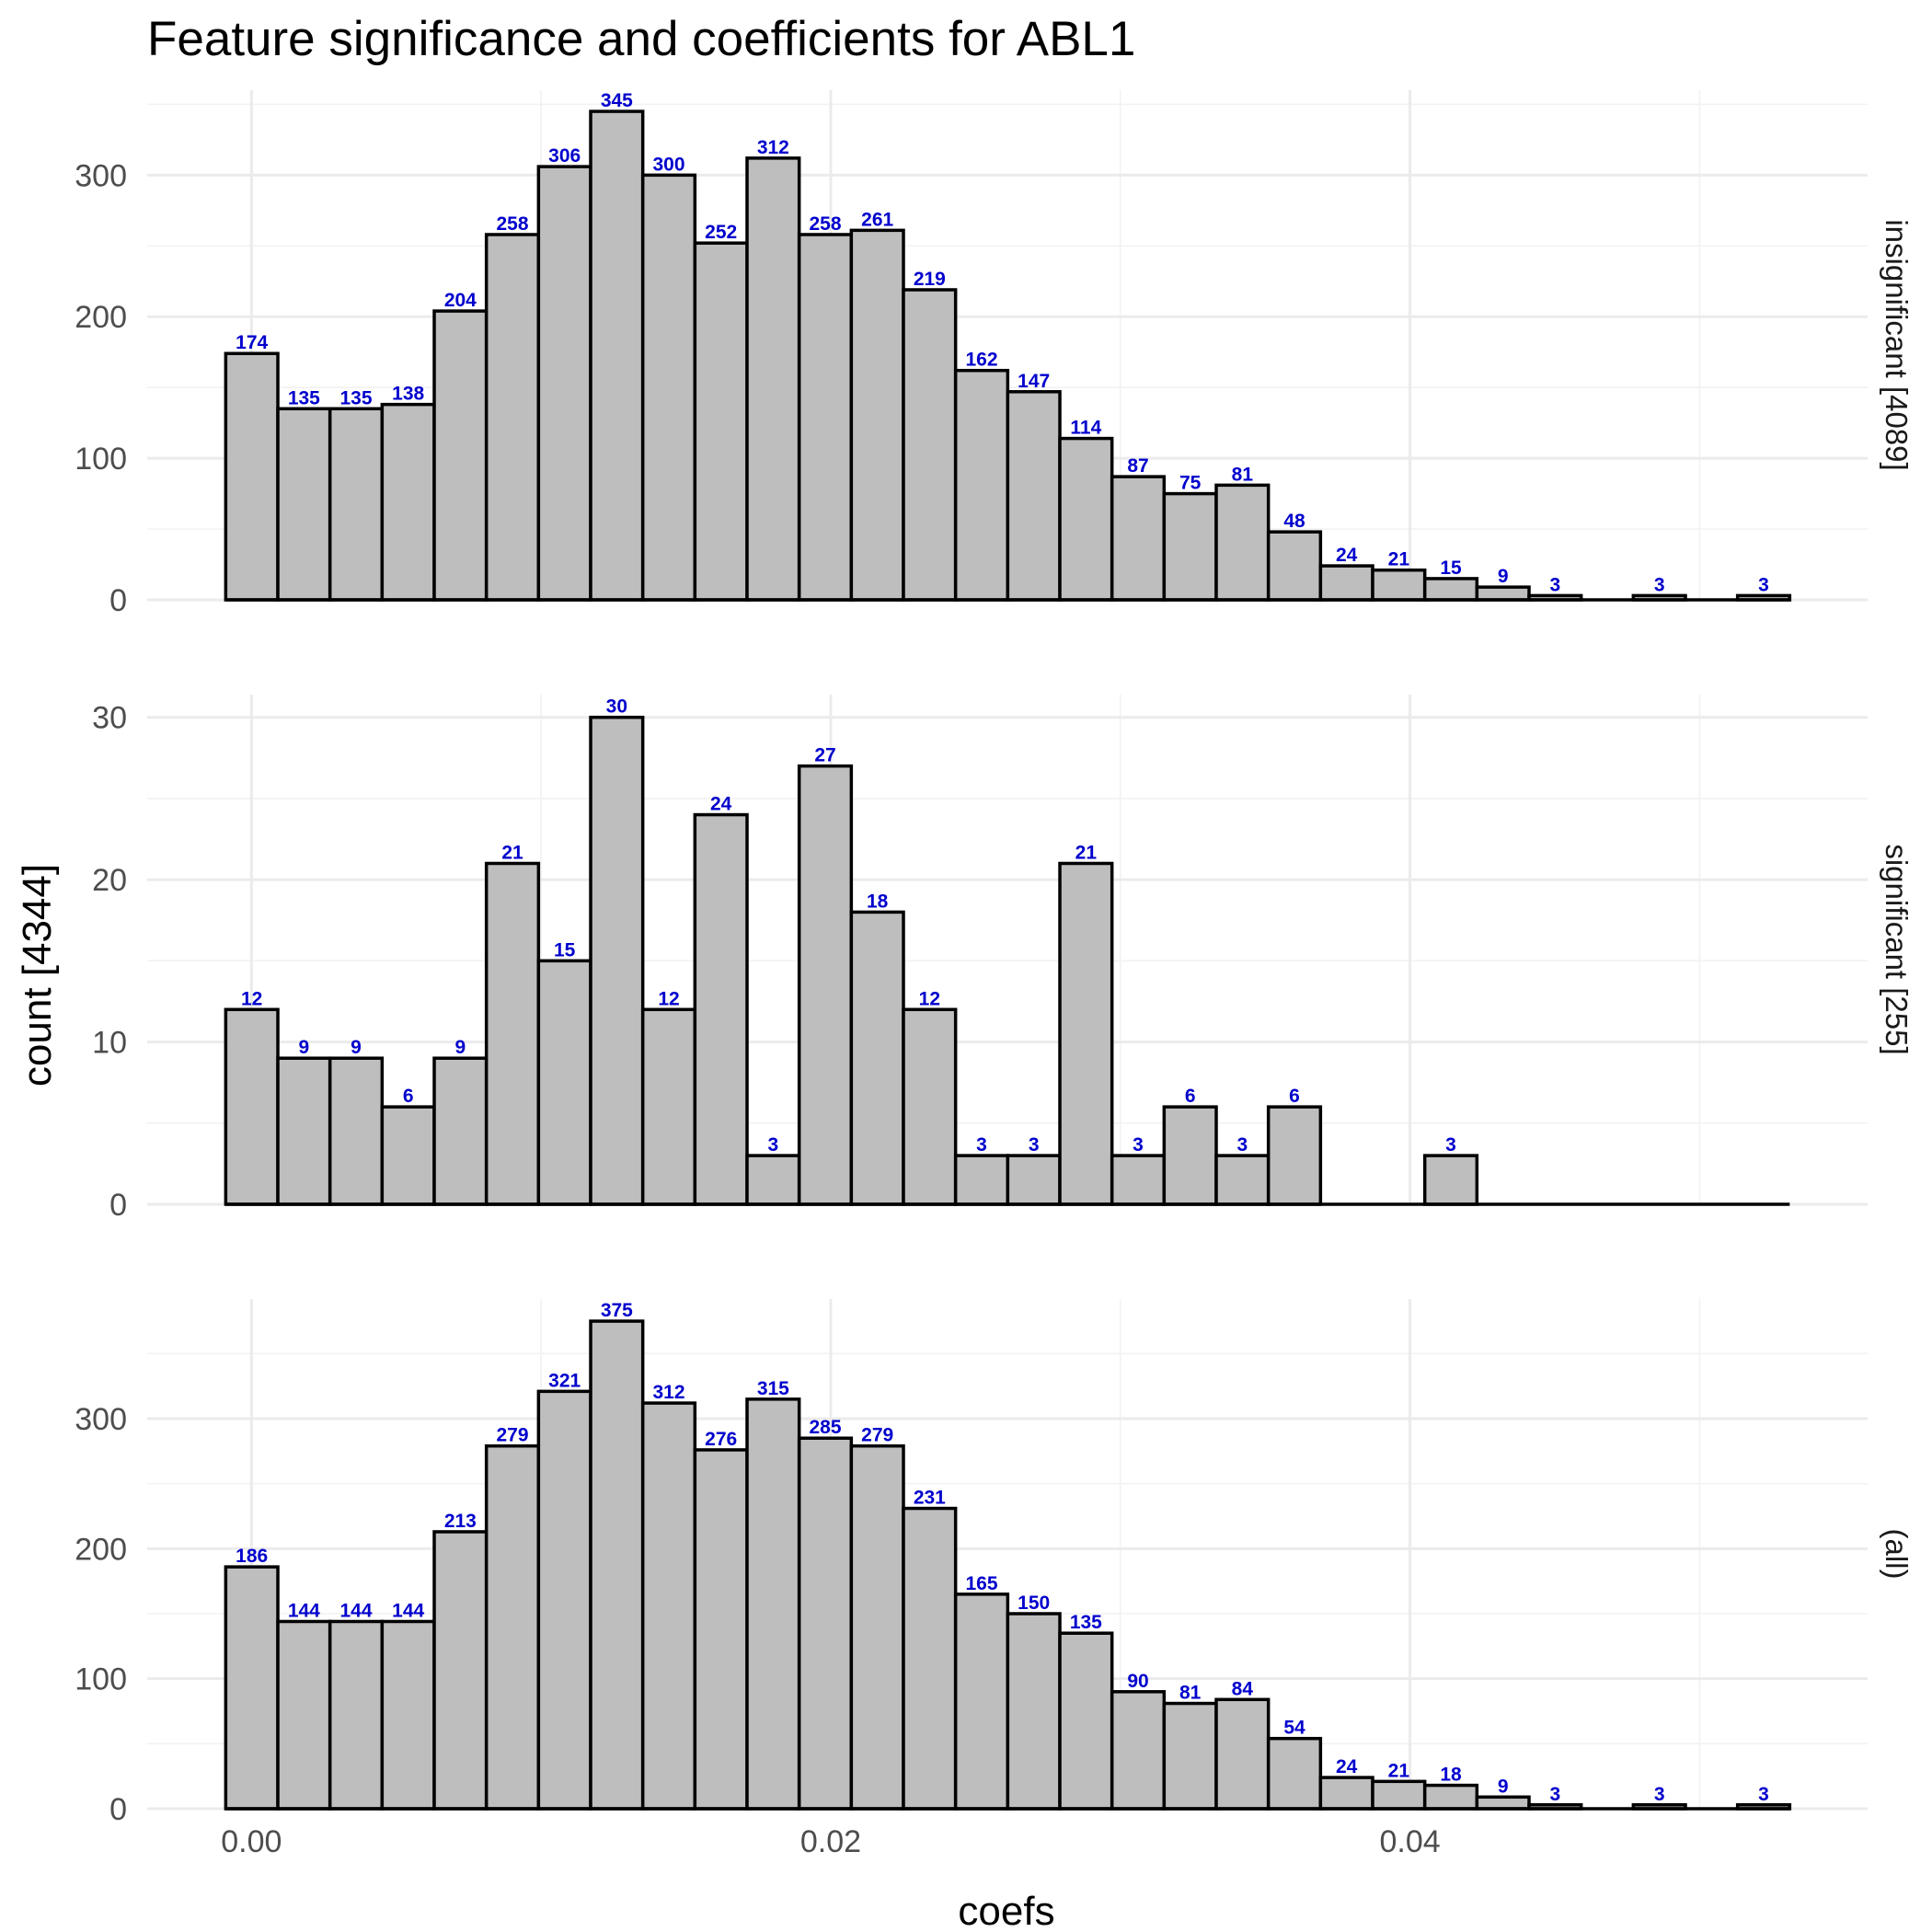 Image resolution: width=1932 pixels, height=1932 pixels. Describe the element at coordinates (1006, 1910) in the screenshot. I see `x-axis-title: coefs` at that location.